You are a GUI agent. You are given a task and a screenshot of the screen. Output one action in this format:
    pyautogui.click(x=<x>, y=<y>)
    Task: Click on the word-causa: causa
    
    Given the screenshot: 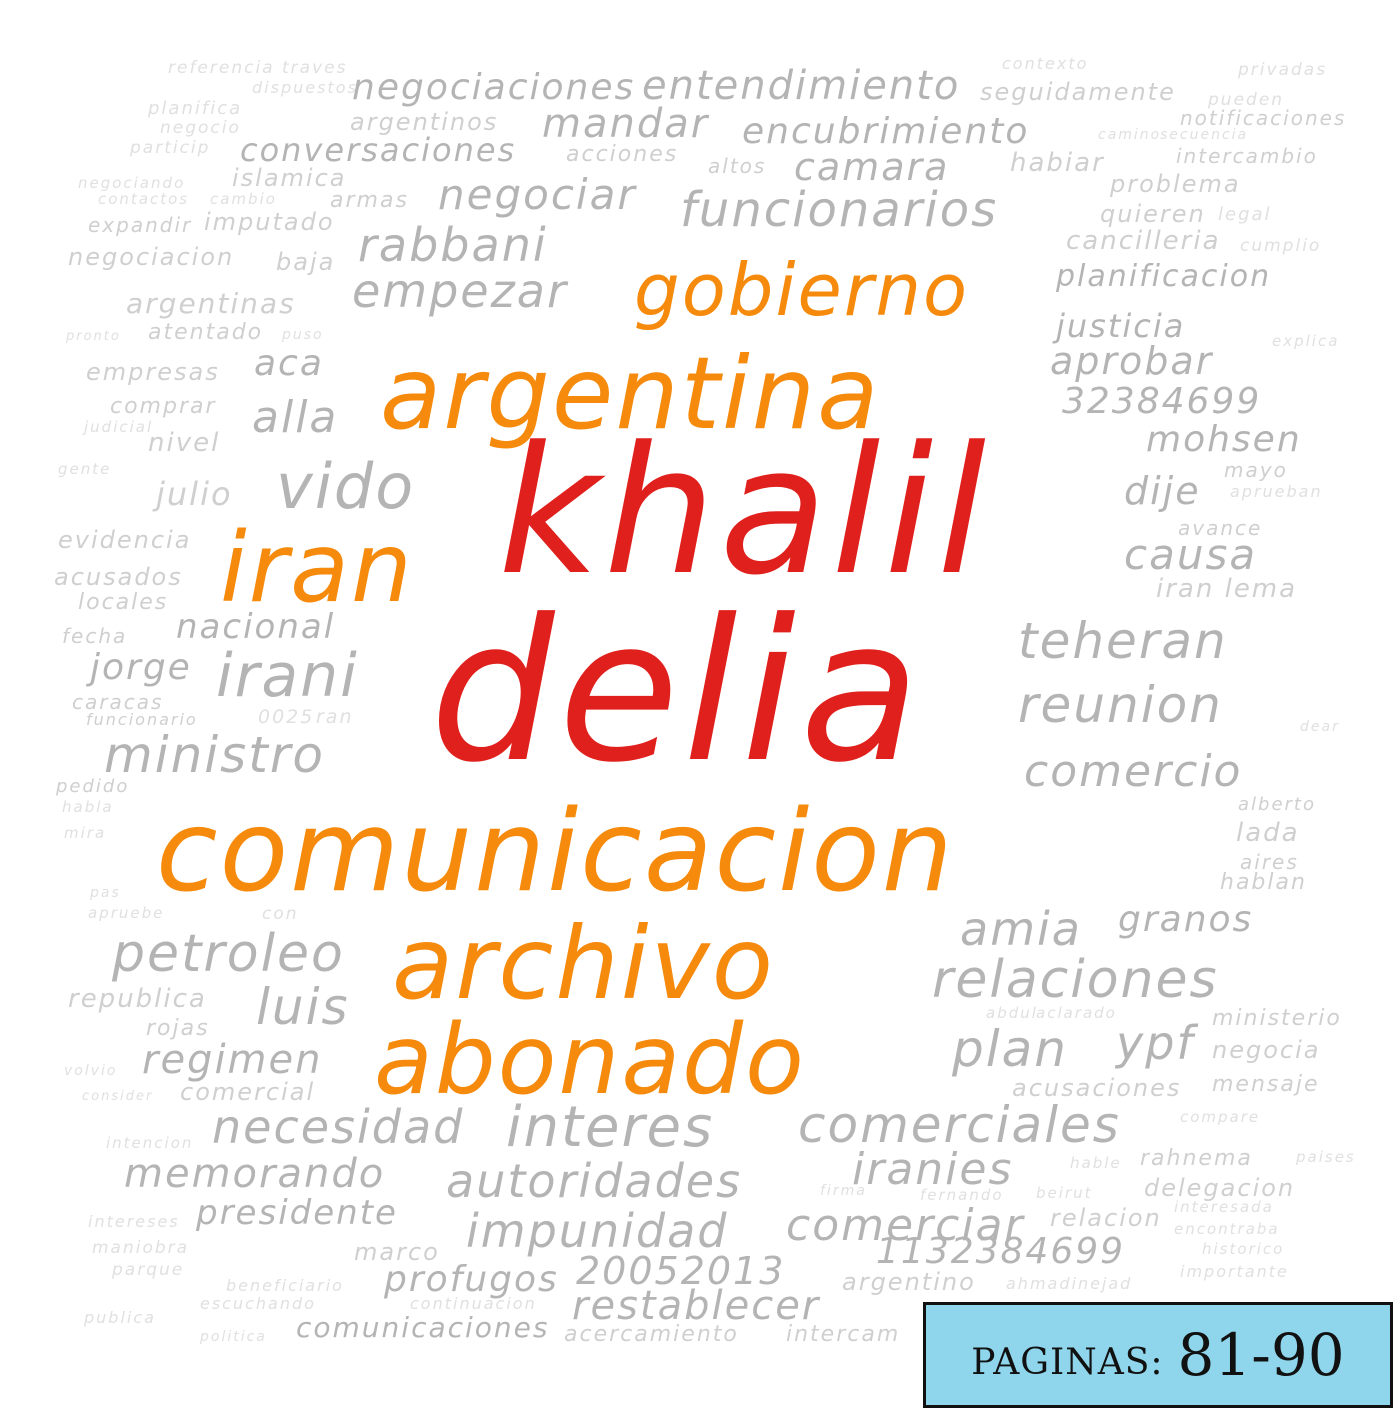 What is the action you would take?
    pyautogui.click(x=1191, y=554)
    